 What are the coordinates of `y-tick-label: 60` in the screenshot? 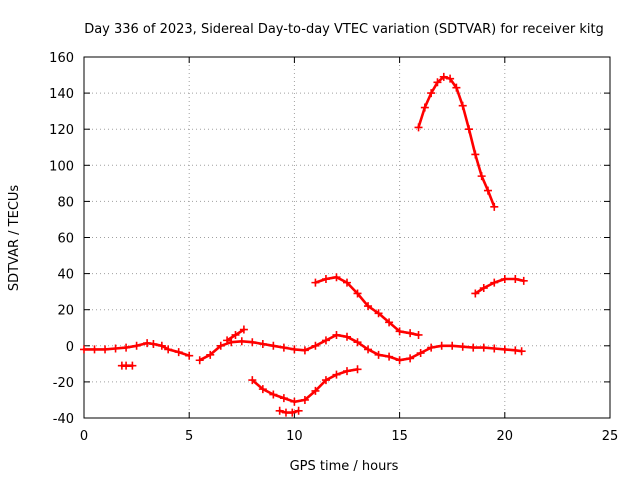 It's located at (65, 239).